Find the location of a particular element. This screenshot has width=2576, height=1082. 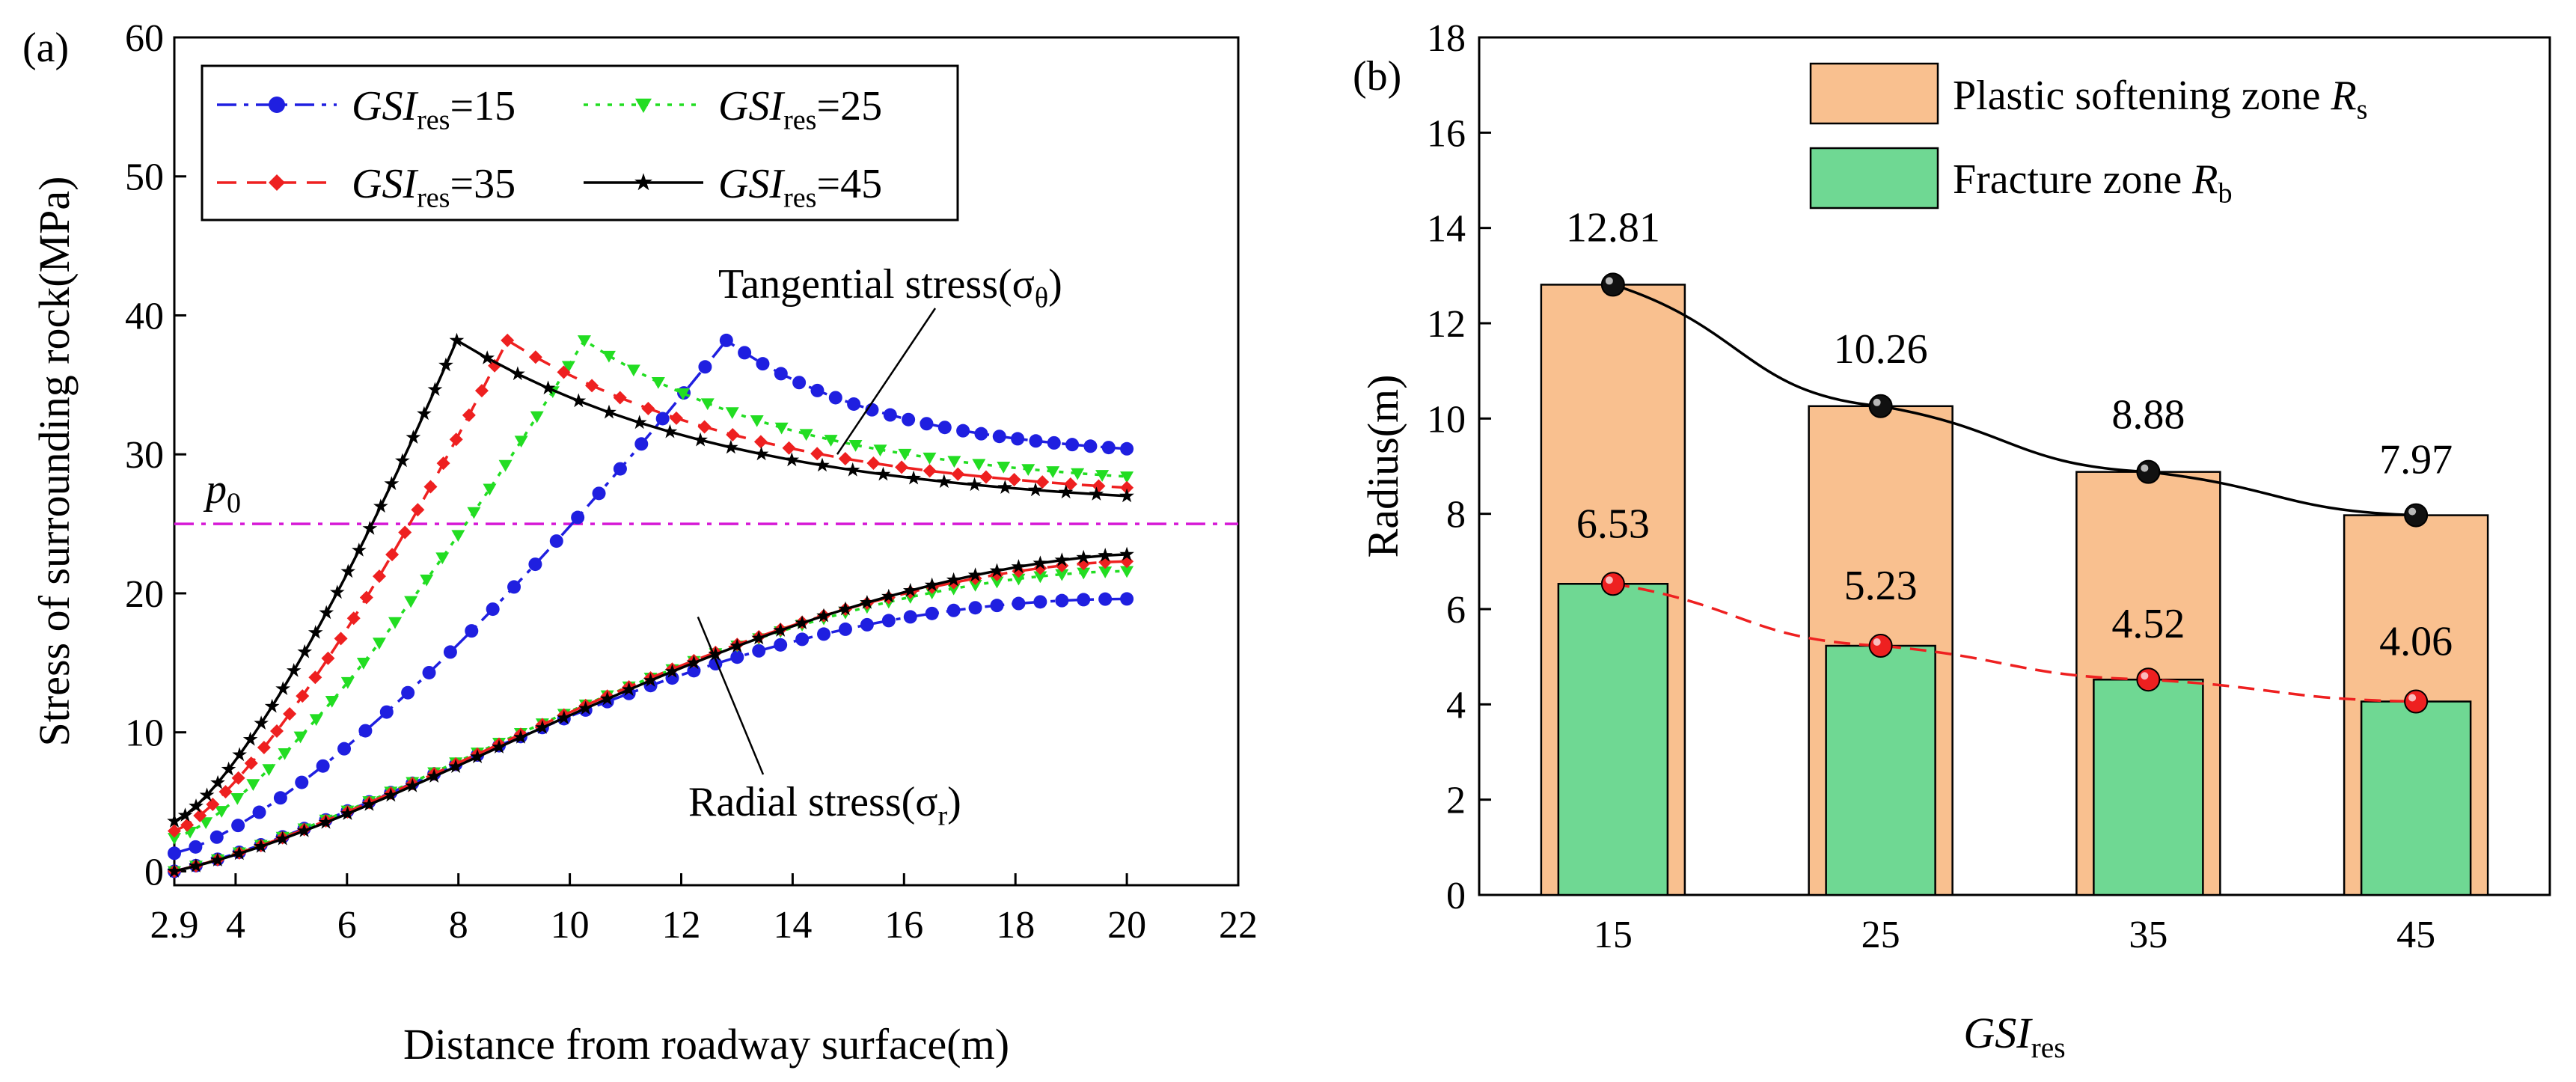

legend-label-softening: Plastic softening zone Rs is located at coordinates (2160, 99).